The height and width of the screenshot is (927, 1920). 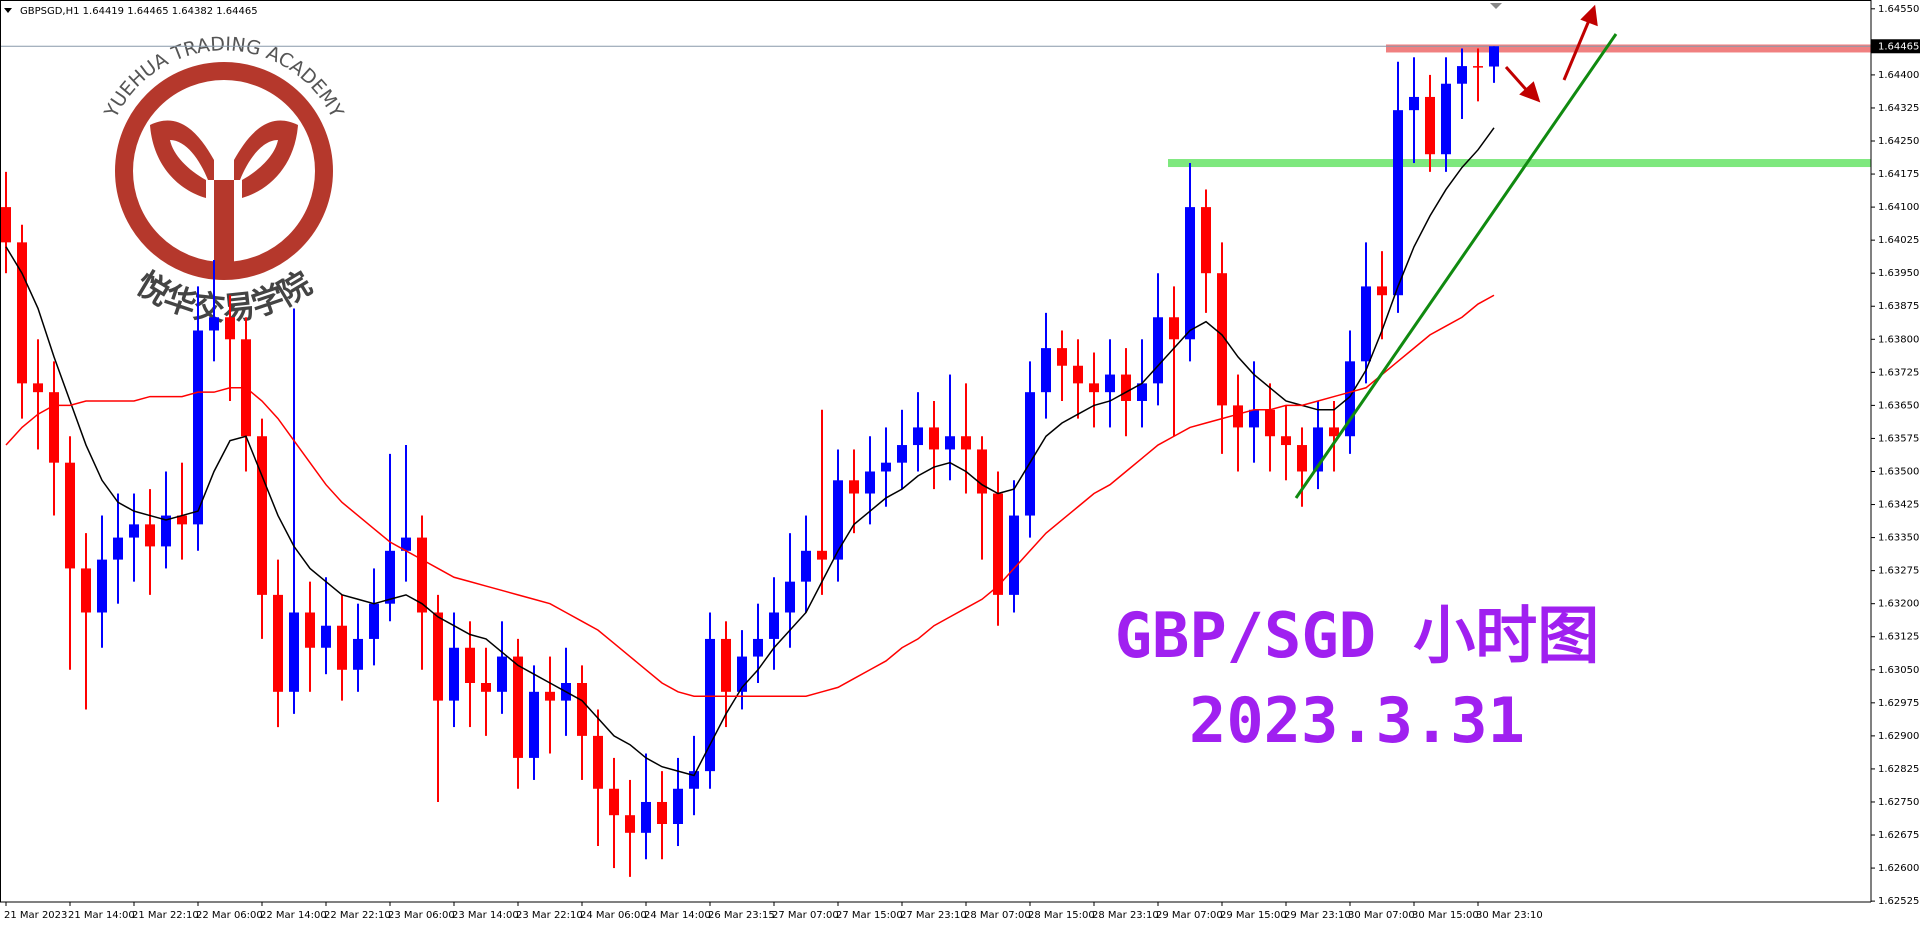 What do you see at coordinates (1898, 141) in the screenshot?
I see `y-tick-label: 1.64250` at bounding box center [1898, 141].